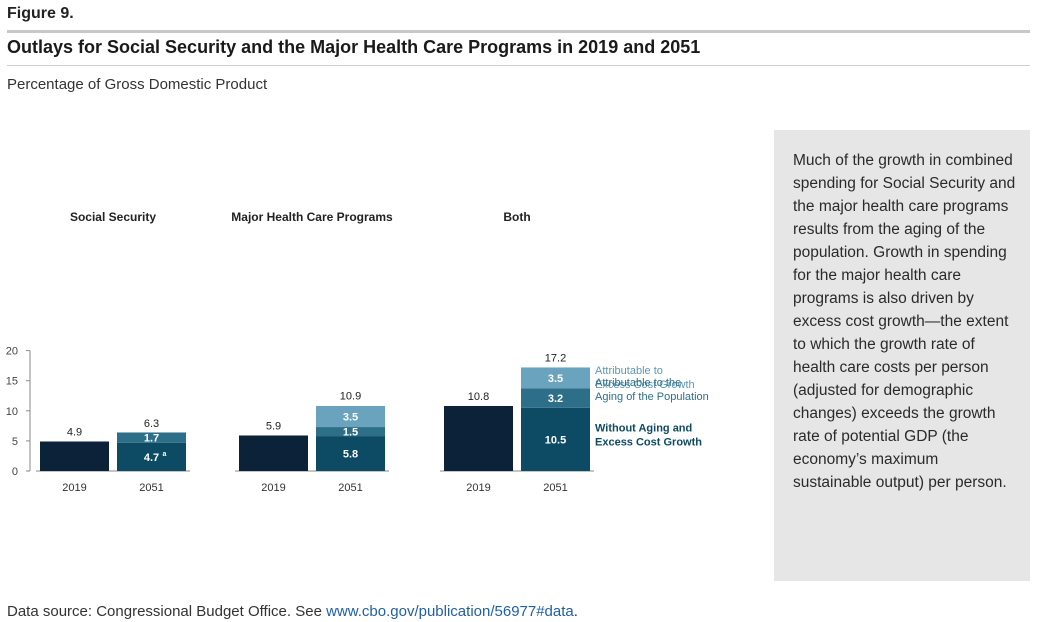  I want to click on top-rule, so click(518, 31).